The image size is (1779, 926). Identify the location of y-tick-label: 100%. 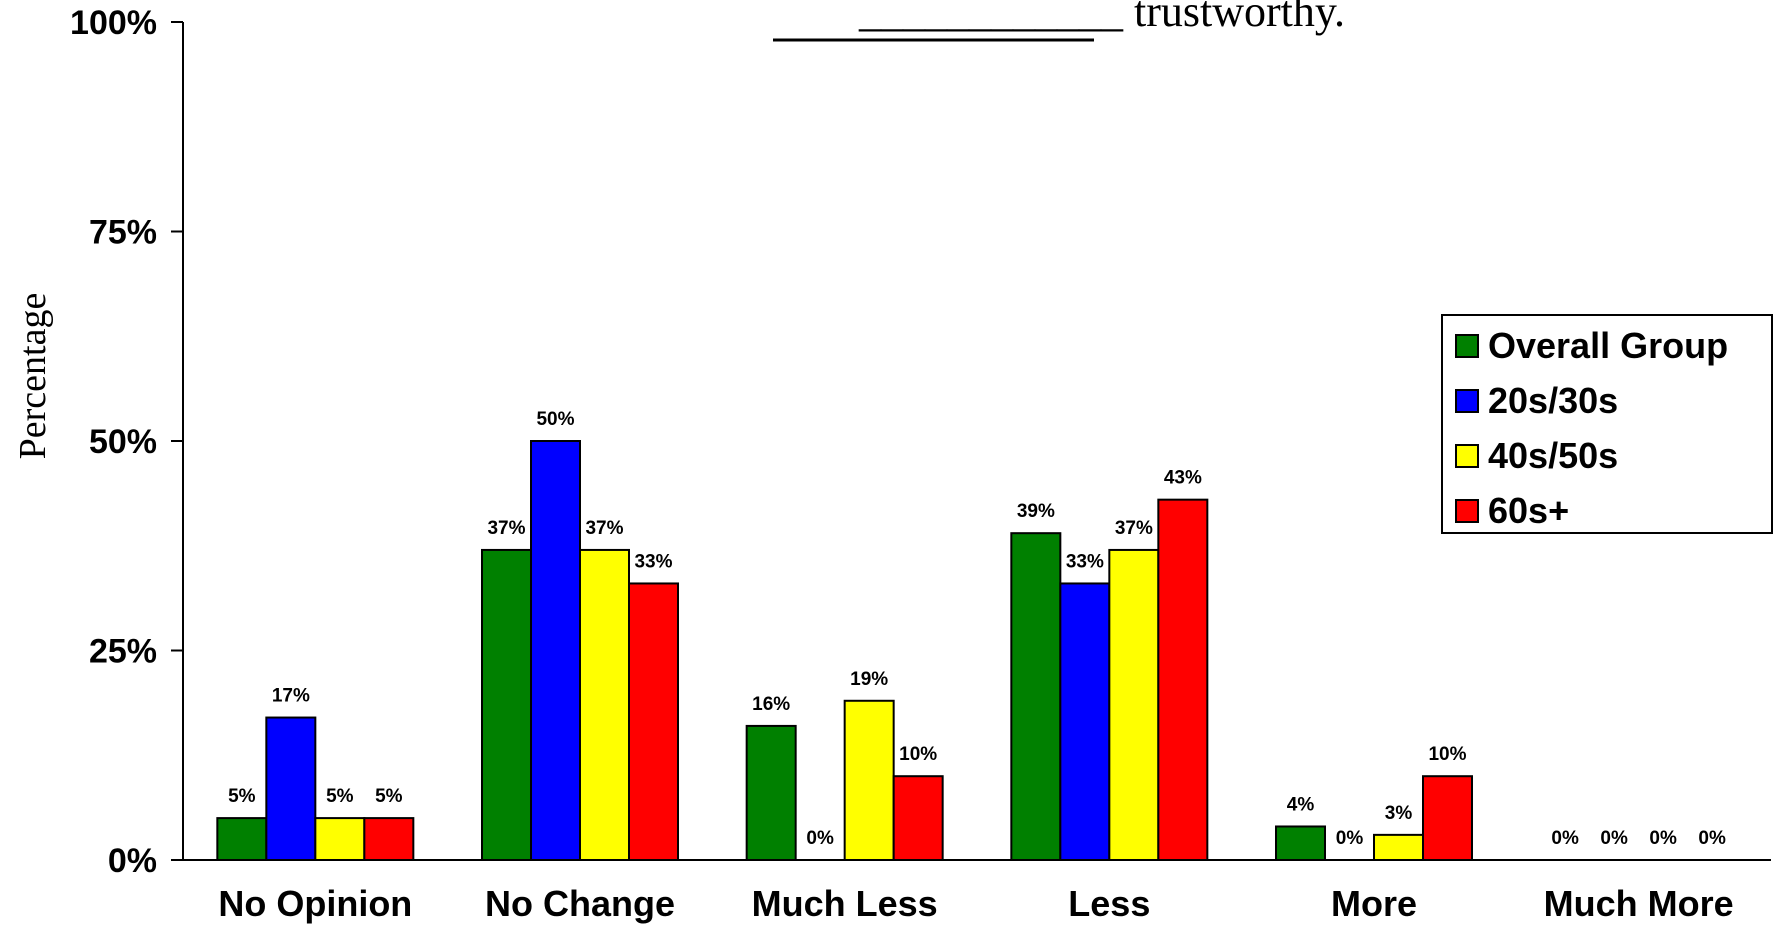
(113, 23).